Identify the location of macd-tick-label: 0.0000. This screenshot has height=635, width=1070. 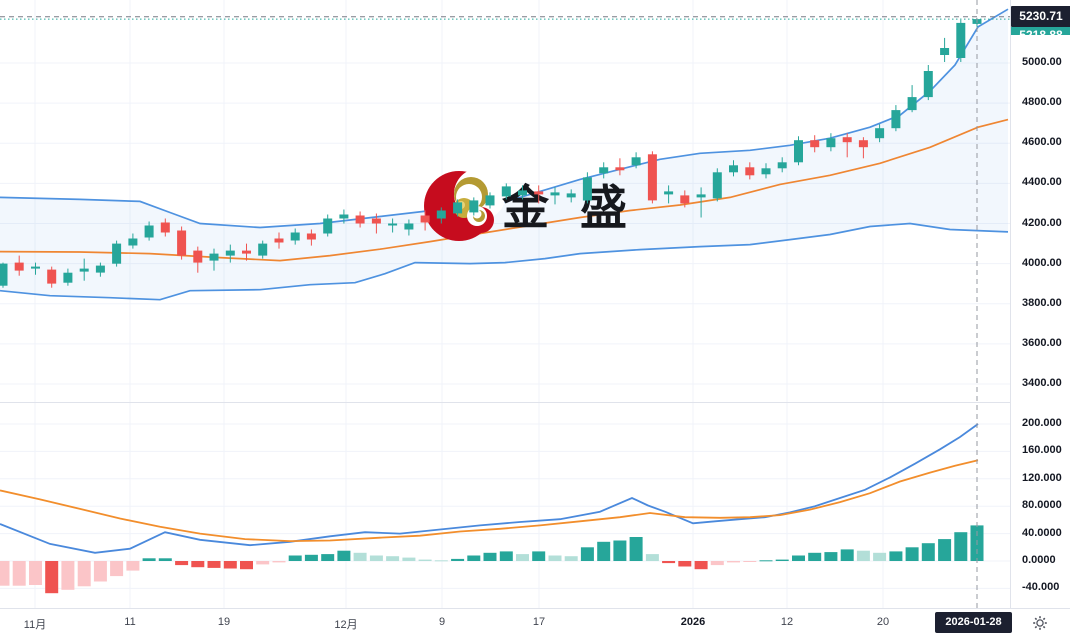
(1039, 560).